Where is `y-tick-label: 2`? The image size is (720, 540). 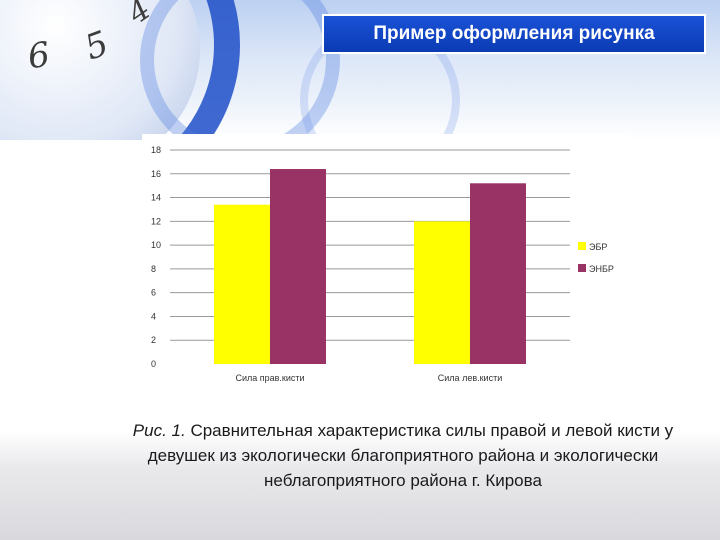
y-tick-label: 2 is located at coordinates (153, 340).